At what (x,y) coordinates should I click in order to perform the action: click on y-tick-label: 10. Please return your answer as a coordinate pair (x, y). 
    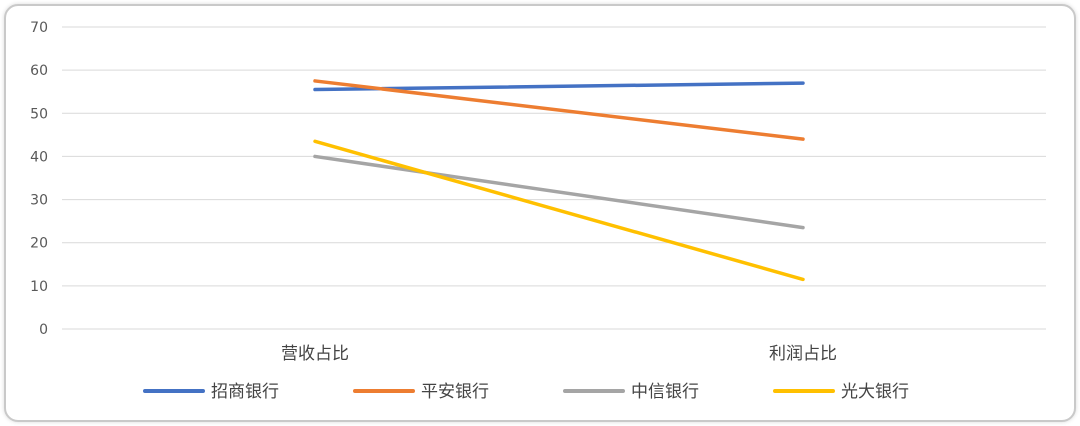
    Looking at the image, I should click on (39, 287).